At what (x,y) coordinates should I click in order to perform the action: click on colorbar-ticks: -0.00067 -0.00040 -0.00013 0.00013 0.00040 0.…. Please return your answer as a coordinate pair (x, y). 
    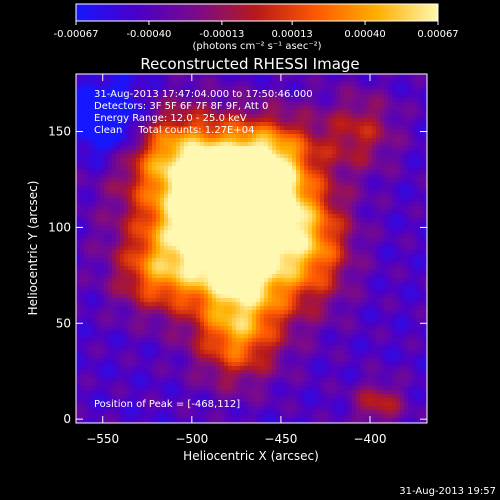
    Looking at the image, I should click on (256, 30).